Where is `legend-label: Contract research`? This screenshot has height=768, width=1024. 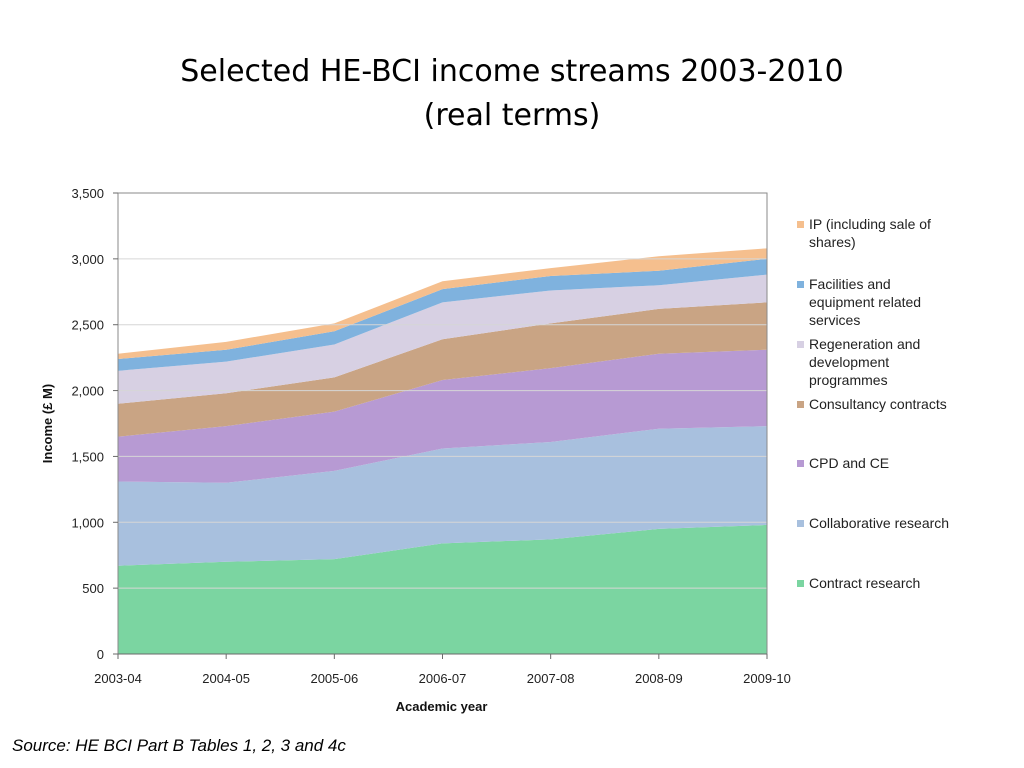 legend-label: Contract research is located at coordinates (864, 583).